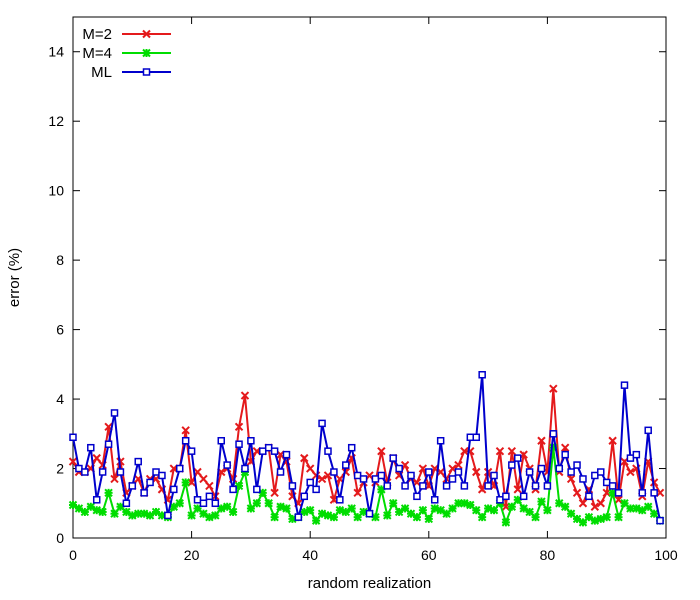  I want to click on x-tick-label: 40, so click(310, 555).